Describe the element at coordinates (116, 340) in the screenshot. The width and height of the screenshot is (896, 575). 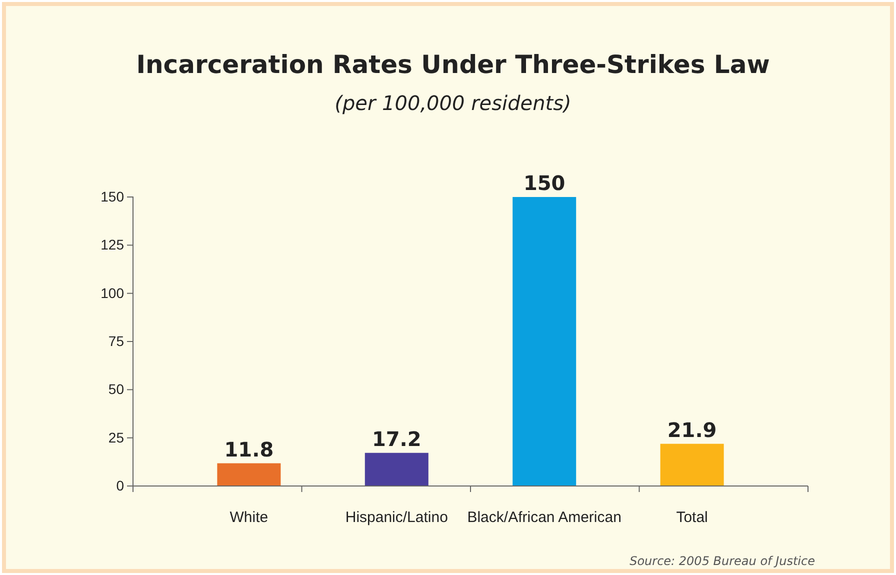
I see `y-tick-label: 75` at that location.